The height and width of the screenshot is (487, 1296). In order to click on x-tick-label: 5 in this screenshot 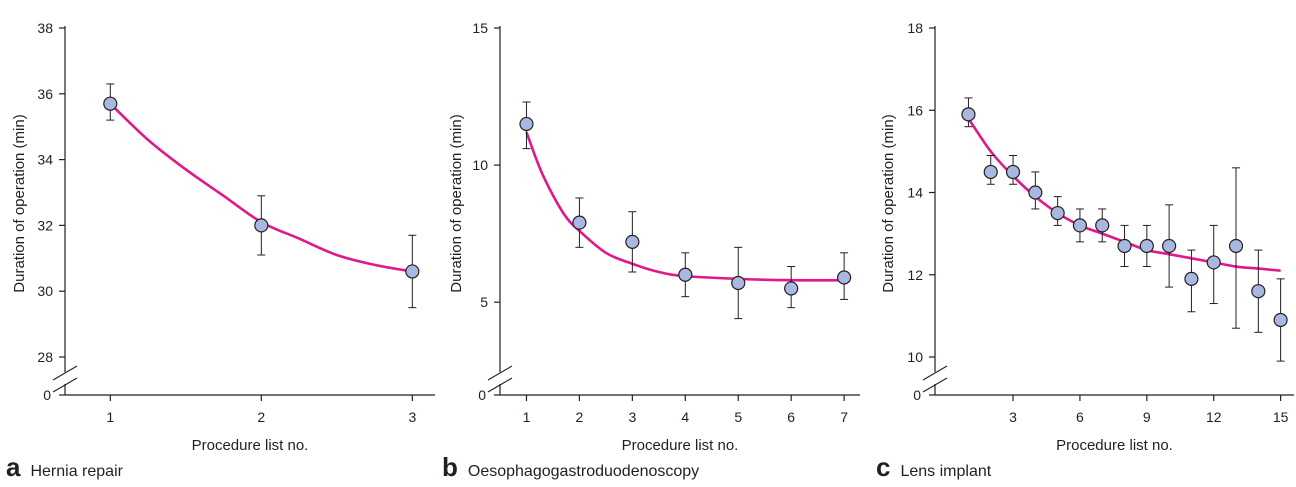, I will do `click(738, 417)`.